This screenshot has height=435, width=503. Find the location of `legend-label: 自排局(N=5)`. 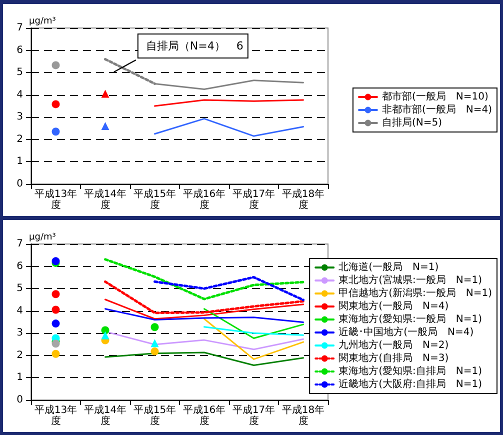

legend-label: 自排局(N=5) is located at coordinates (412, 122).